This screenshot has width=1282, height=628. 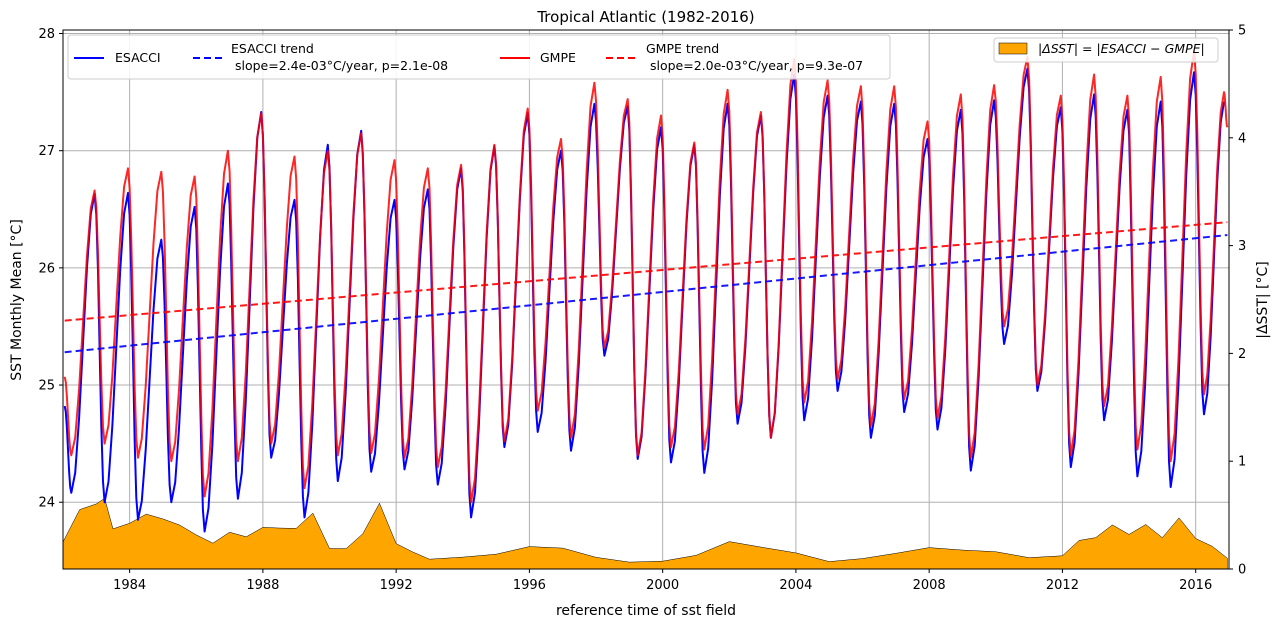 I want to click on y2-tick-label: 3, so click(x=1242, y=246).